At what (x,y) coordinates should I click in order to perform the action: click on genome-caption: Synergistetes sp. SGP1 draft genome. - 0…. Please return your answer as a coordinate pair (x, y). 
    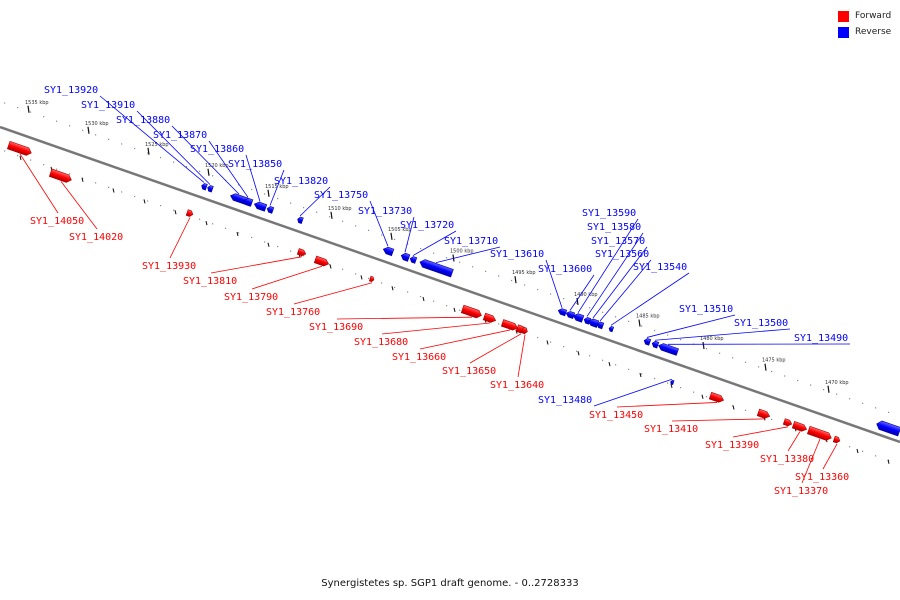
    Looking at the image, I should click on (450, 583).